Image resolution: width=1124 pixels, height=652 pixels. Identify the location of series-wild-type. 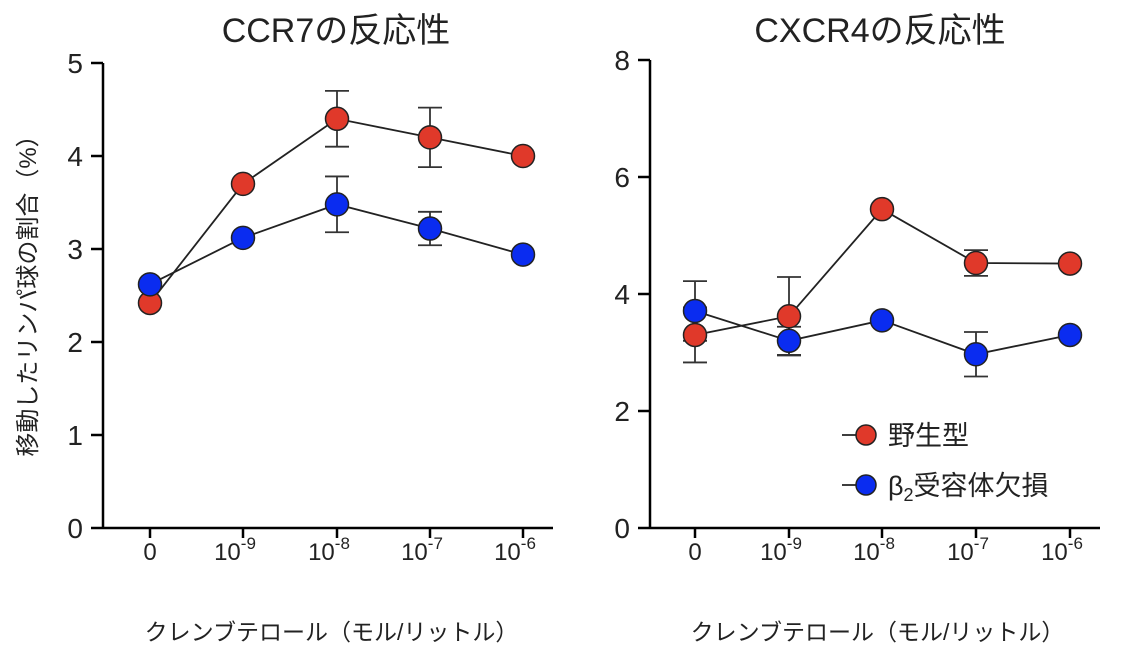
(877, 286).